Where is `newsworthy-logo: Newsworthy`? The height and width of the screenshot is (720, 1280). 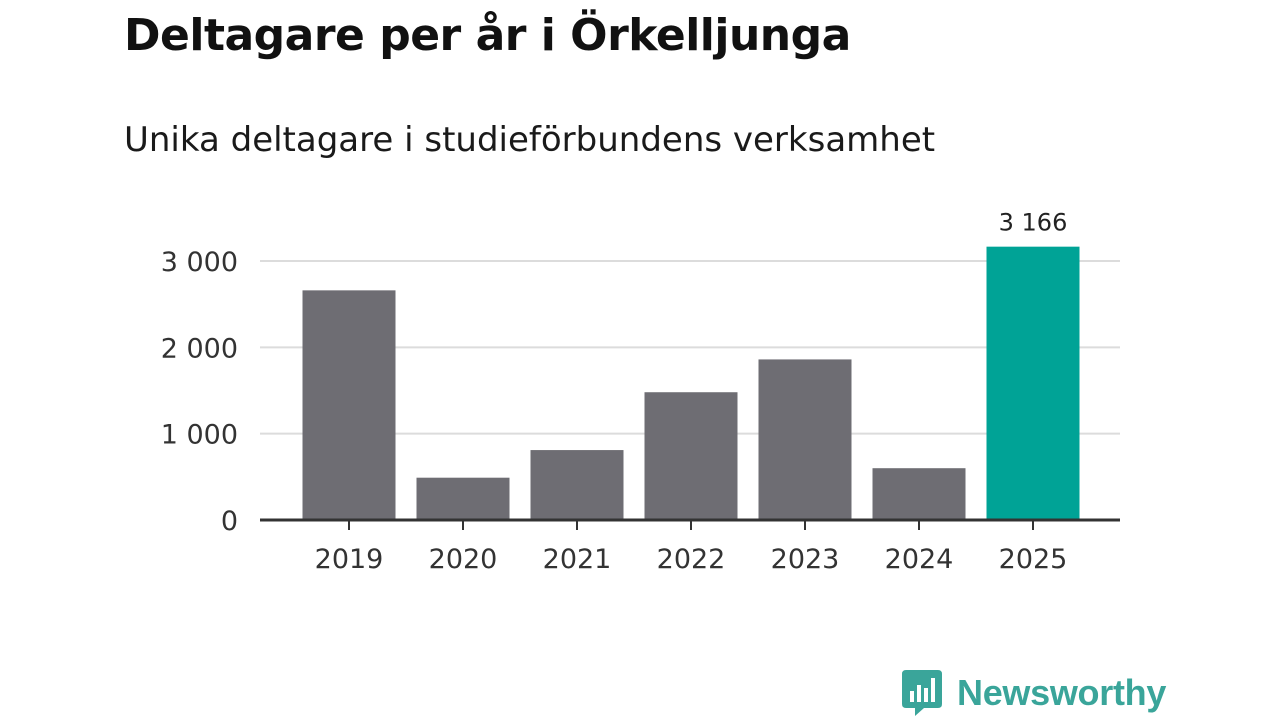
newsworthy-logo: Newsworthy is located at coordinates (1034, 693).